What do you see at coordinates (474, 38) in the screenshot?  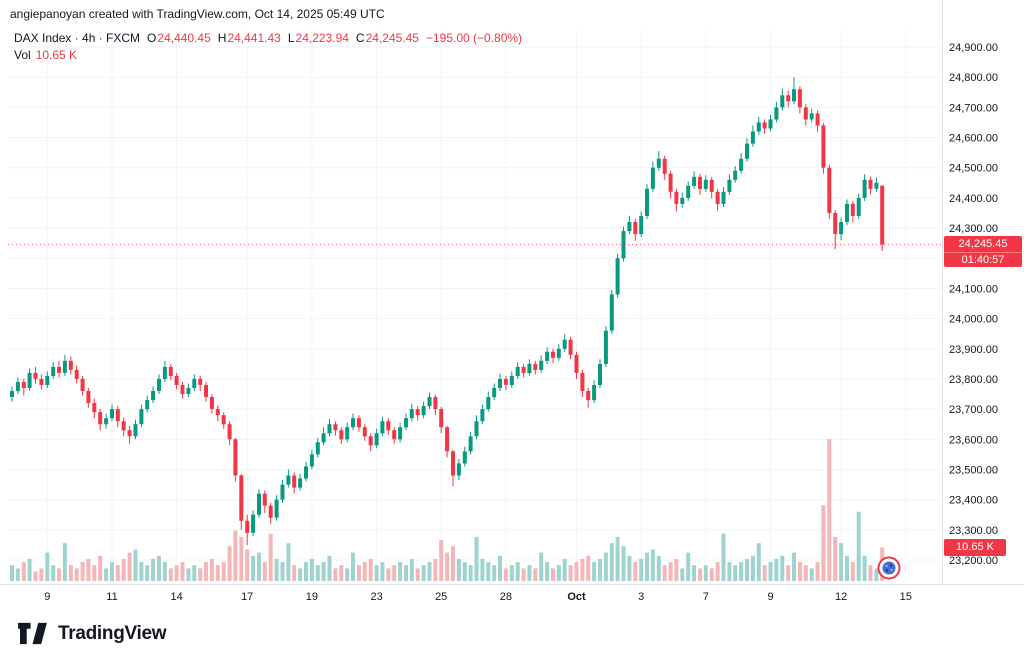 I see `change-value: −195.00 (−0.80%)` at bounding box center [474, 38].